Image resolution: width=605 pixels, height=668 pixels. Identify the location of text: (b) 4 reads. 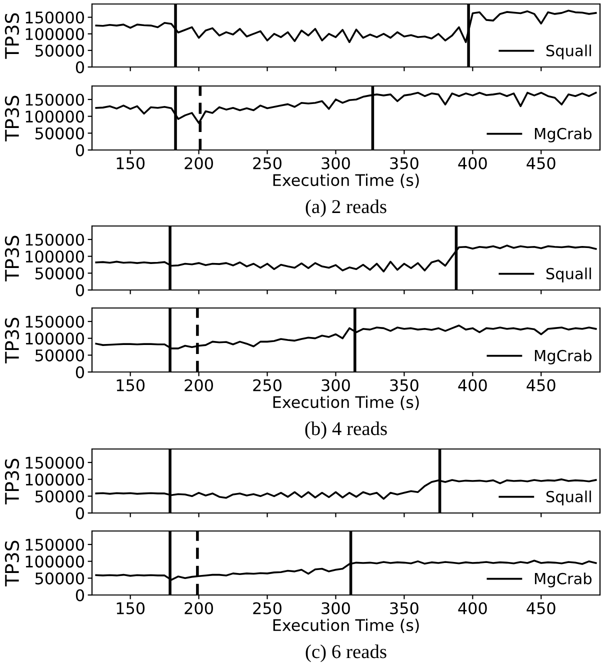
(346, 431).